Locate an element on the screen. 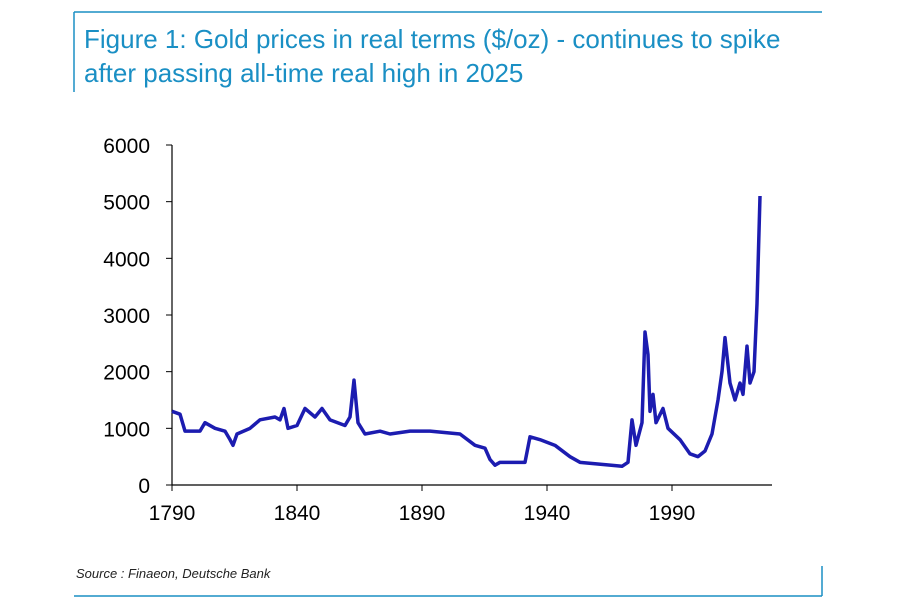 The width and height of the screenshot is (898, 614). x-tick-label: 1890 is located at coordinates (422, 513).